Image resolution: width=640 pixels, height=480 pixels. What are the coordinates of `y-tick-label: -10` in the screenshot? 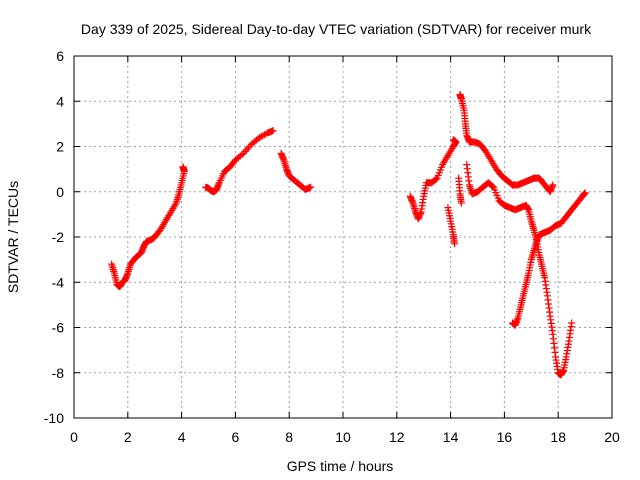 It's located at (54, 418).